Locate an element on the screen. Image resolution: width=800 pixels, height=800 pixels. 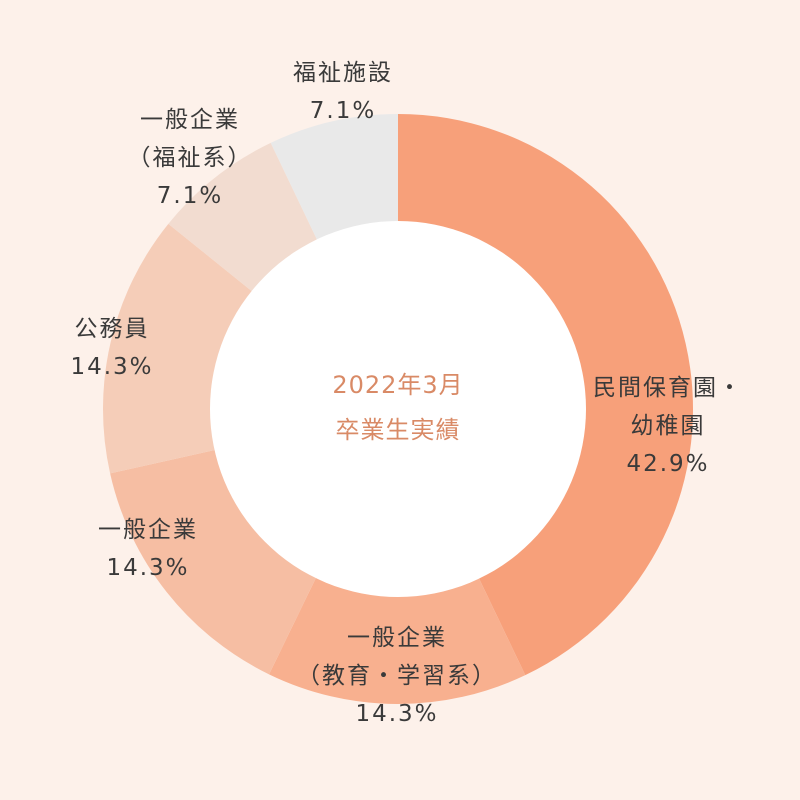
slice-value-label-3: 14.3% is located at coordinates (111, 367).